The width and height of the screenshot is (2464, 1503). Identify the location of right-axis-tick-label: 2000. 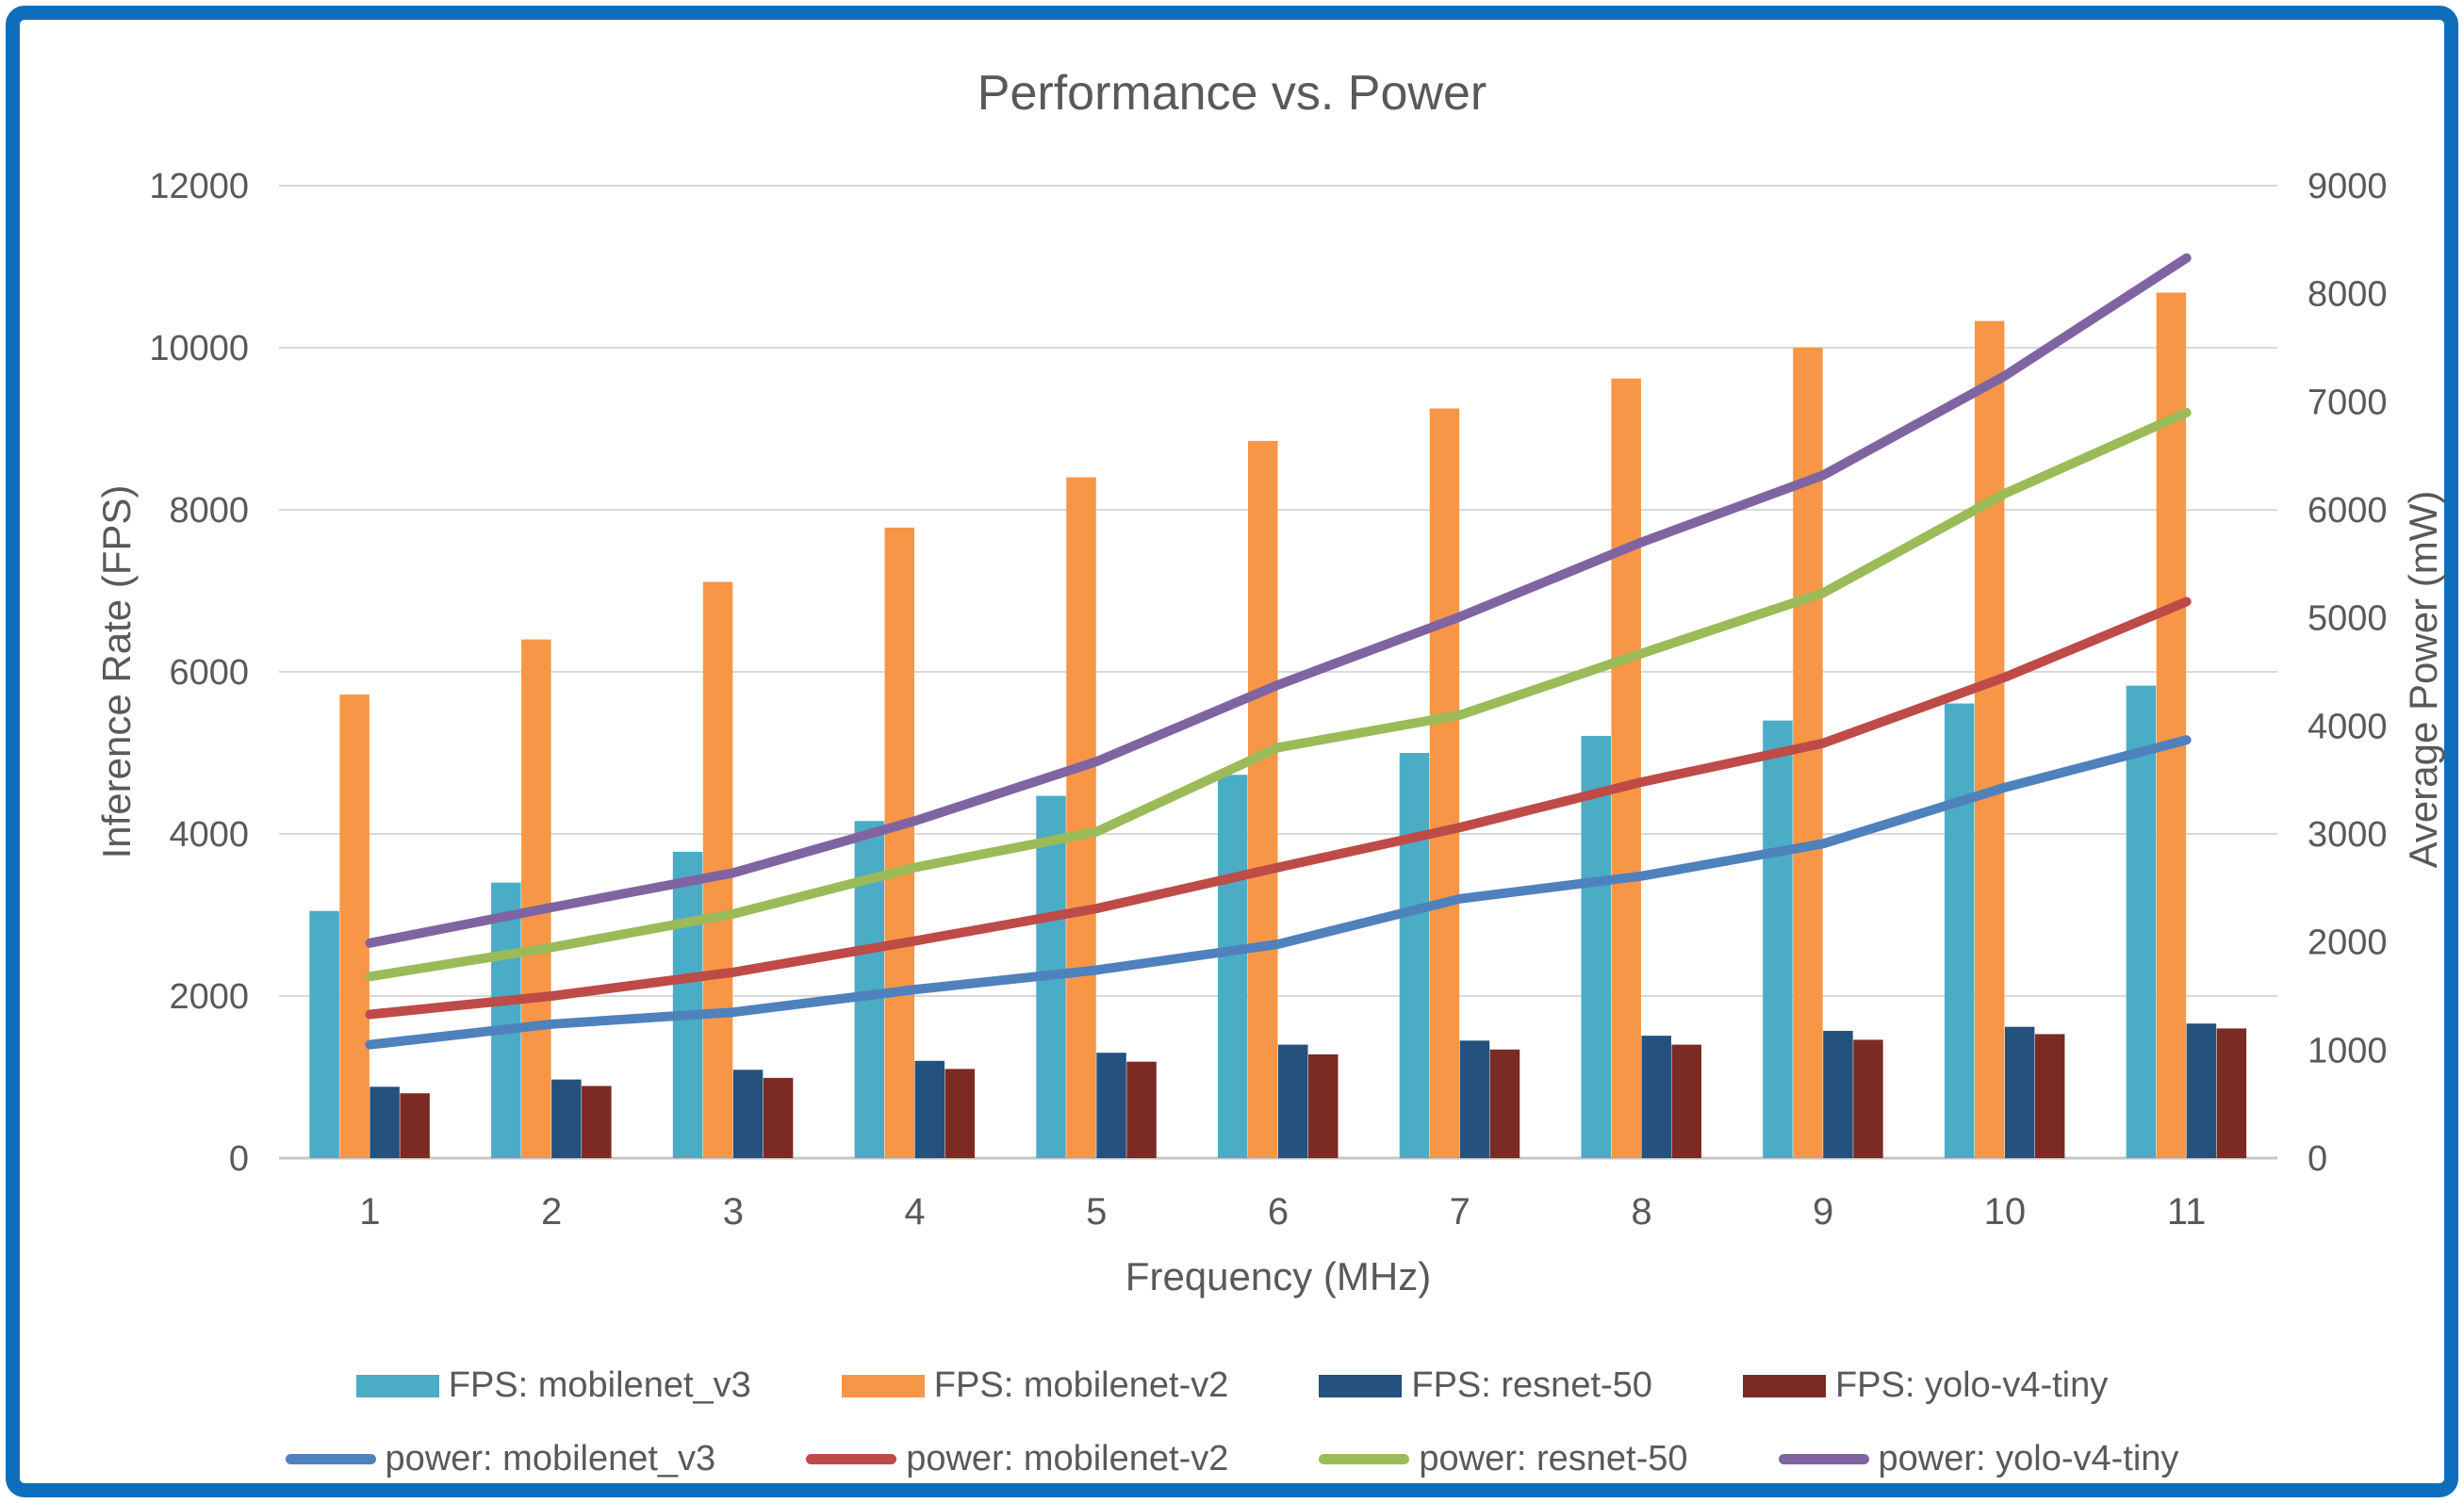
(2348, 943).